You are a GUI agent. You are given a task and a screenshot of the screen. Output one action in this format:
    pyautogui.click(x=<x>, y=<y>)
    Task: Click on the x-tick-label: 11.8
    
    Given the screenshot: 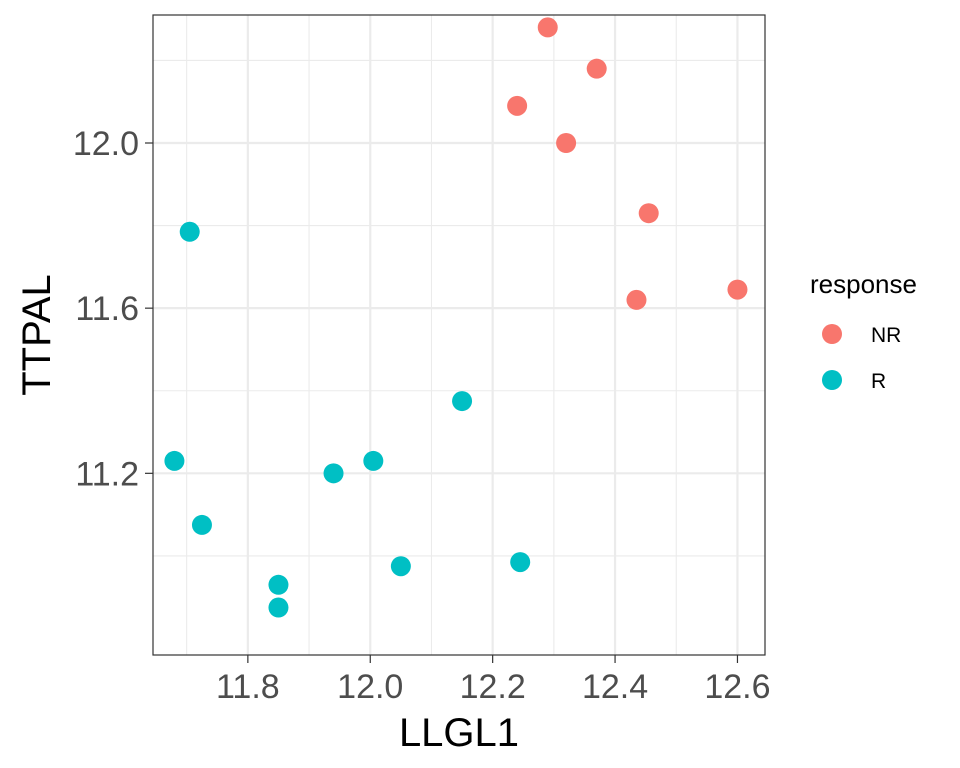 What is the action you would take?
    pyautogui.click(x=248, y=687)
    